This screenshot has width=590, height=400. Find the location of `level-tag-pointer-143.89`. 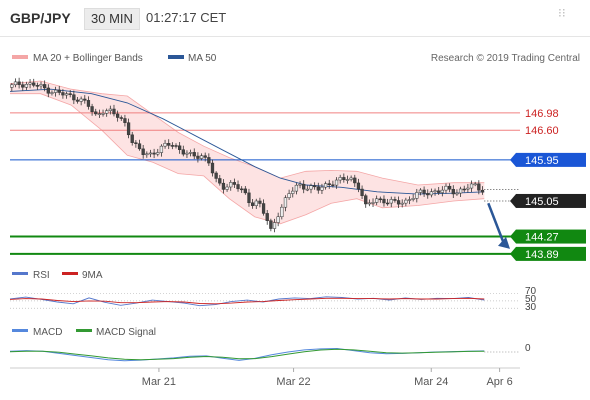

level-tag-pointer-143.89 is located at coordinates (513, 253).